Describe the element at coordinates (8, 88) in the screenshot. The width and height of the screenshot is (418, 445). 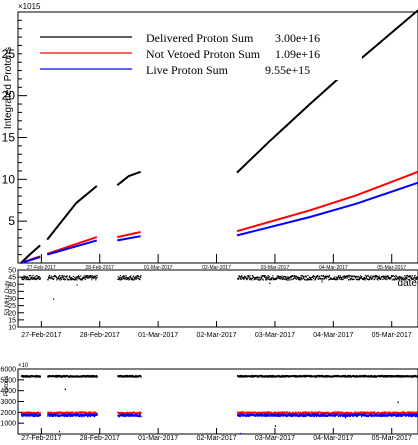
I see `y-axis-label: Integrated Protons` at that location.